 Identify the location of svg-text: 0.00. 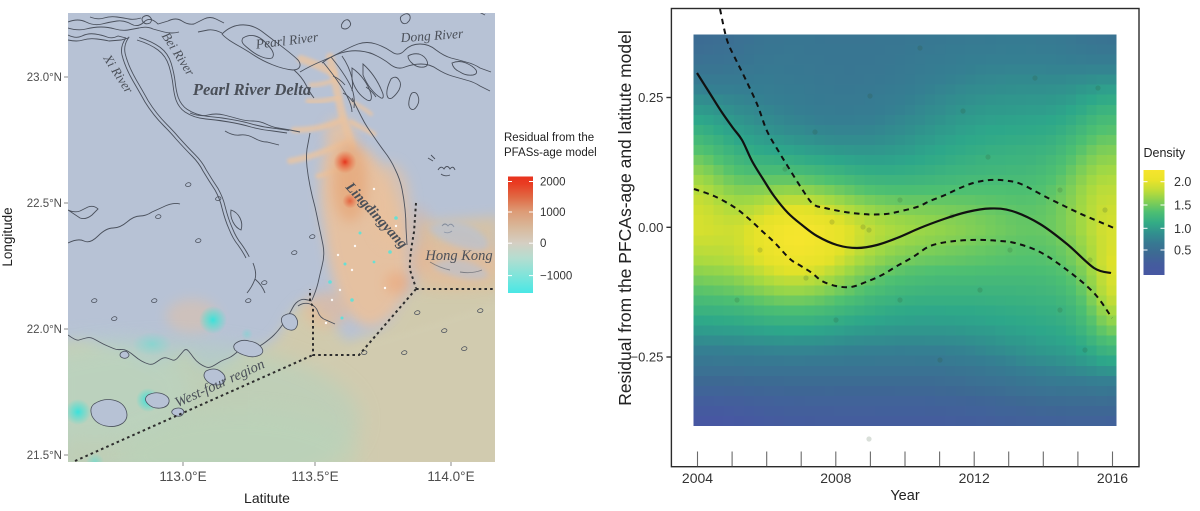
(650, 227).